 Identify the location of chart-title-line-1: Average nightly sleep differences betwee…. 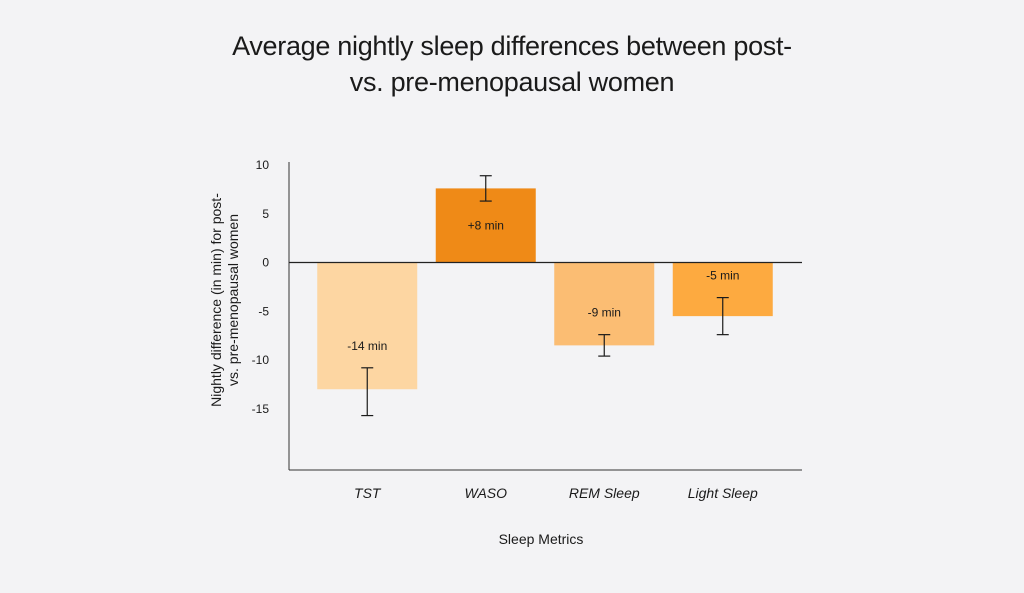
(512, 46).